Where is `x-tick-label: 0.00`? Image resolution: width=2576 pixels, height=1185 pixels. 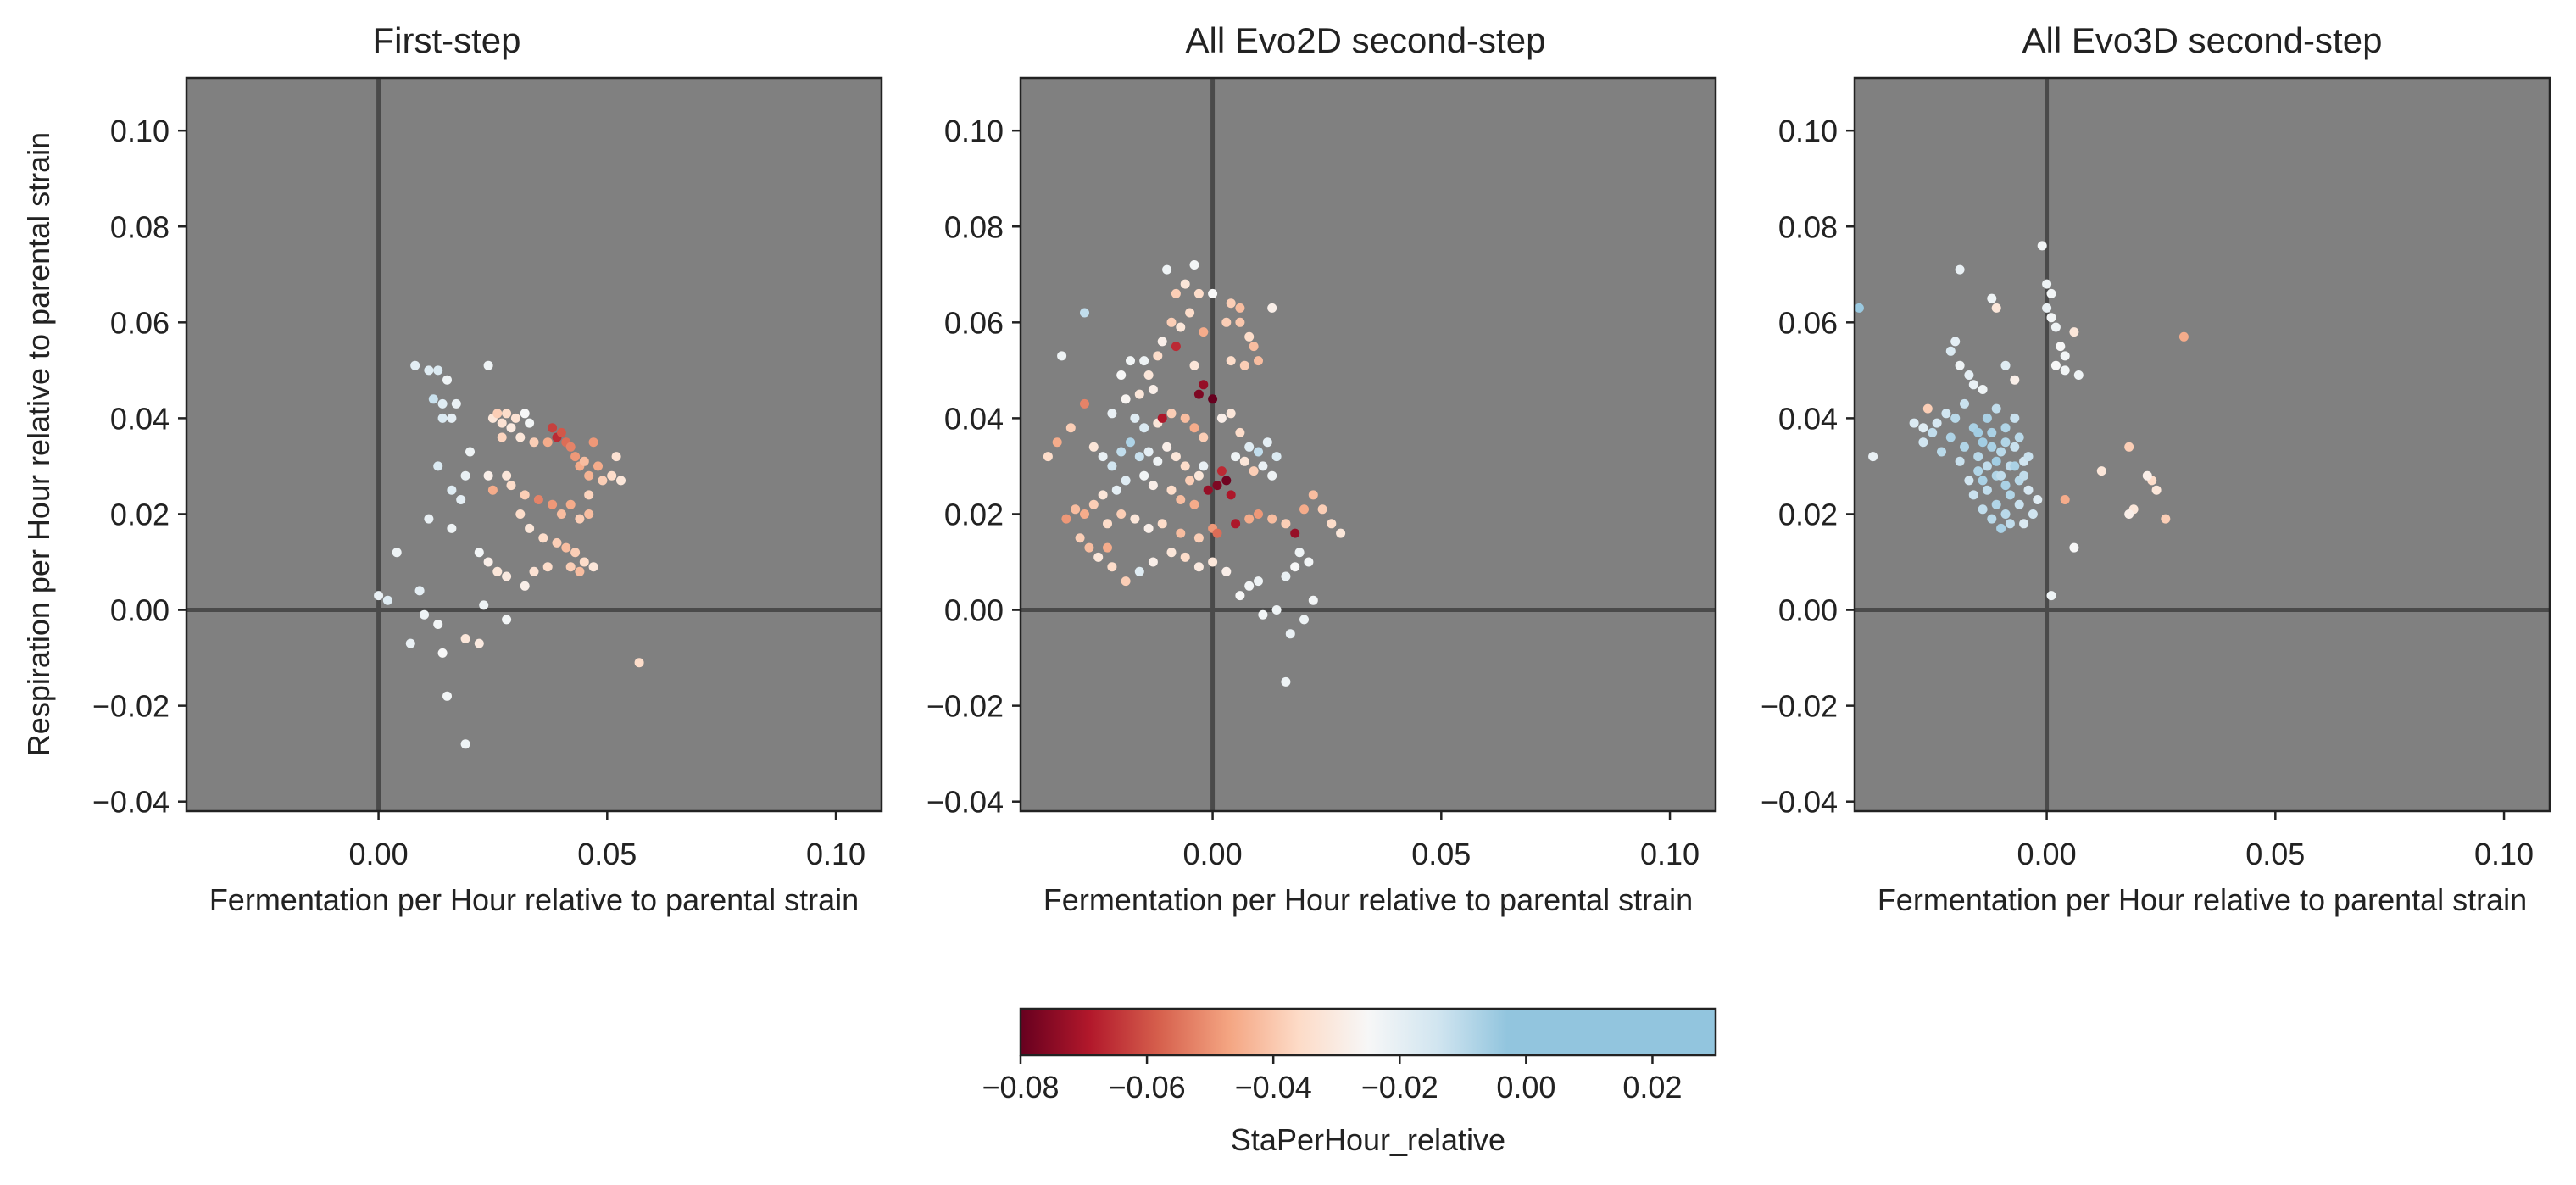
x-tick-label: 0.00 is located at coordinates (379, 854).